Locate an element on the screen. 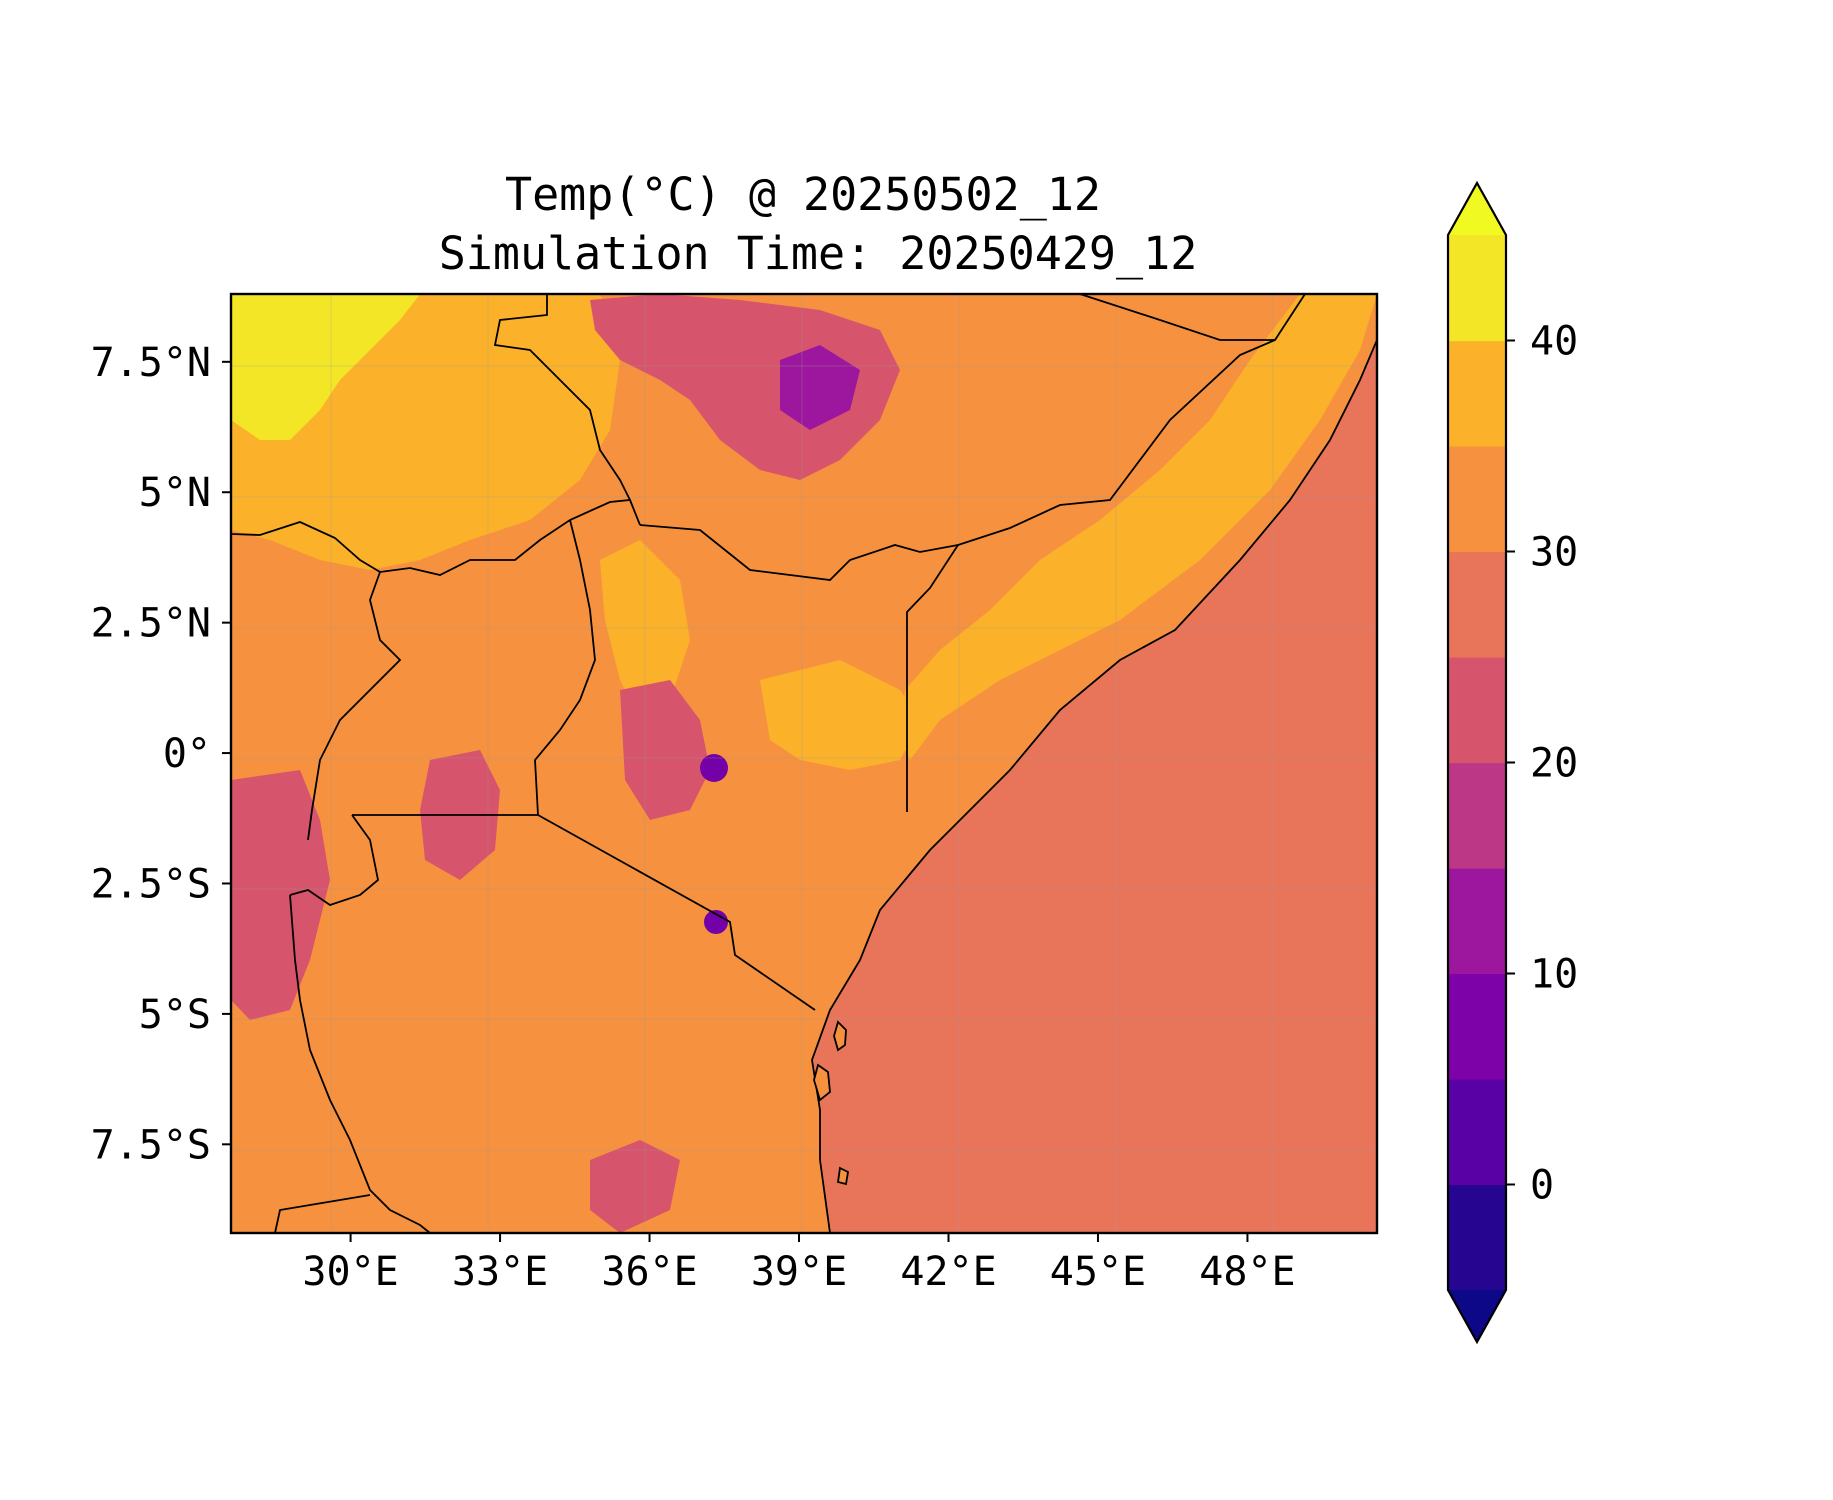 Image resolution: width=1833 pixels, height=1500 pixels. y-tick-label: 0° is located at coordinates (187, 754).